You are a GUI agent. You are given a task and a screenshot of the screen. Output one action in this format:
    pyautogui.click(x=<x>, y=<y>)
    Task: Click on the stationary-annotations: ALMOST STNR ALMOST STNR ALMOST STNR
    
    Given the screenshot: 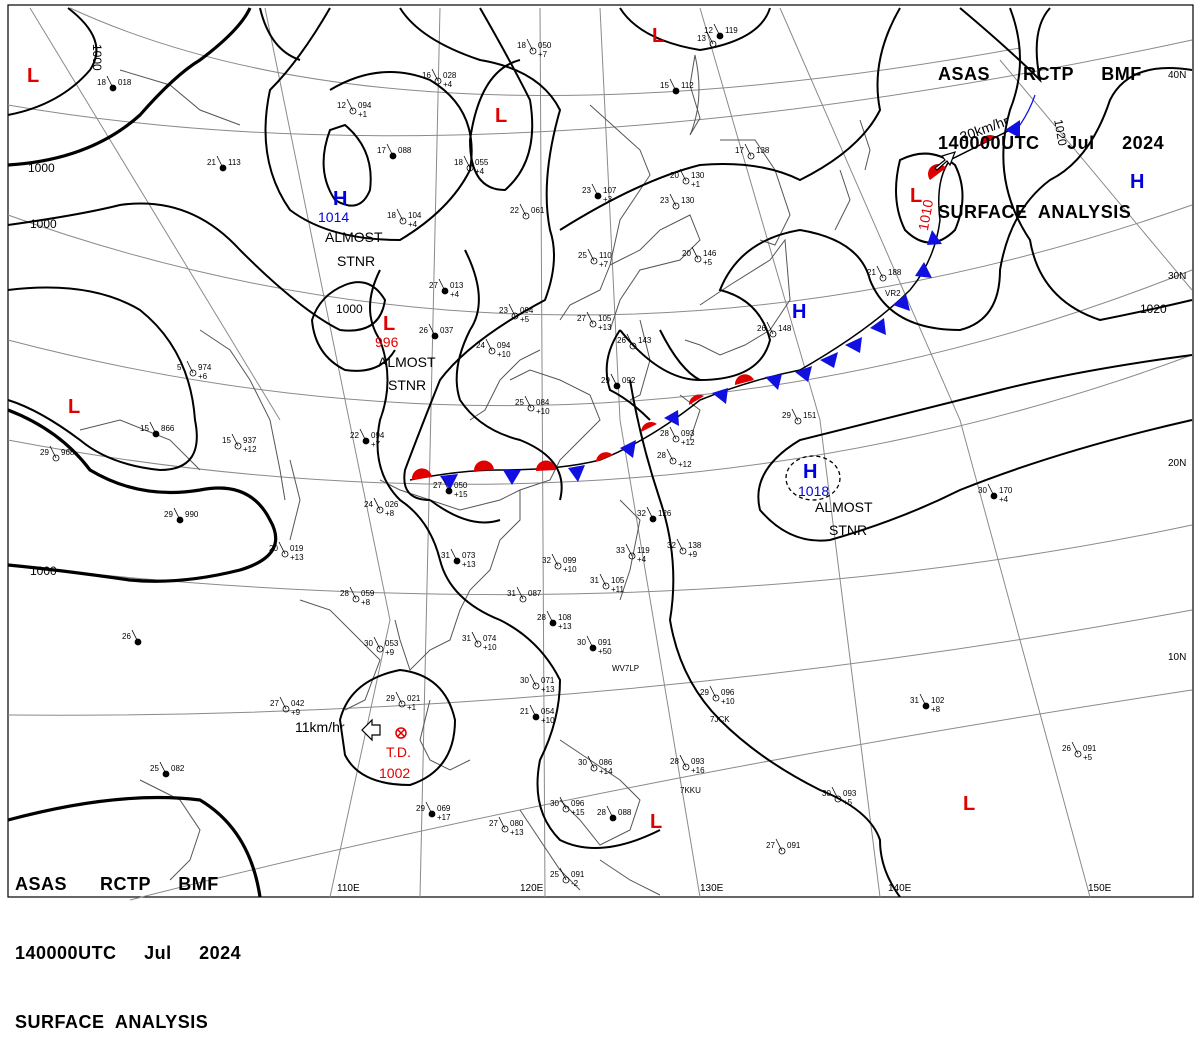 What is the action you would take?
    pyautogui.click(x=599, y=383)
    